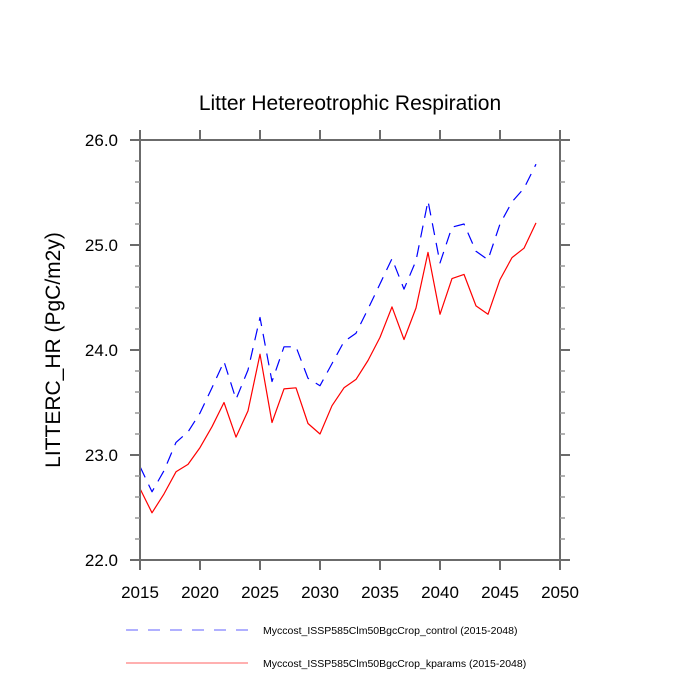 The image size is (700, 700). Describe the element at coordinates (140, 592) in the screenshot. I see `x-tick-label: 2015` at that location.